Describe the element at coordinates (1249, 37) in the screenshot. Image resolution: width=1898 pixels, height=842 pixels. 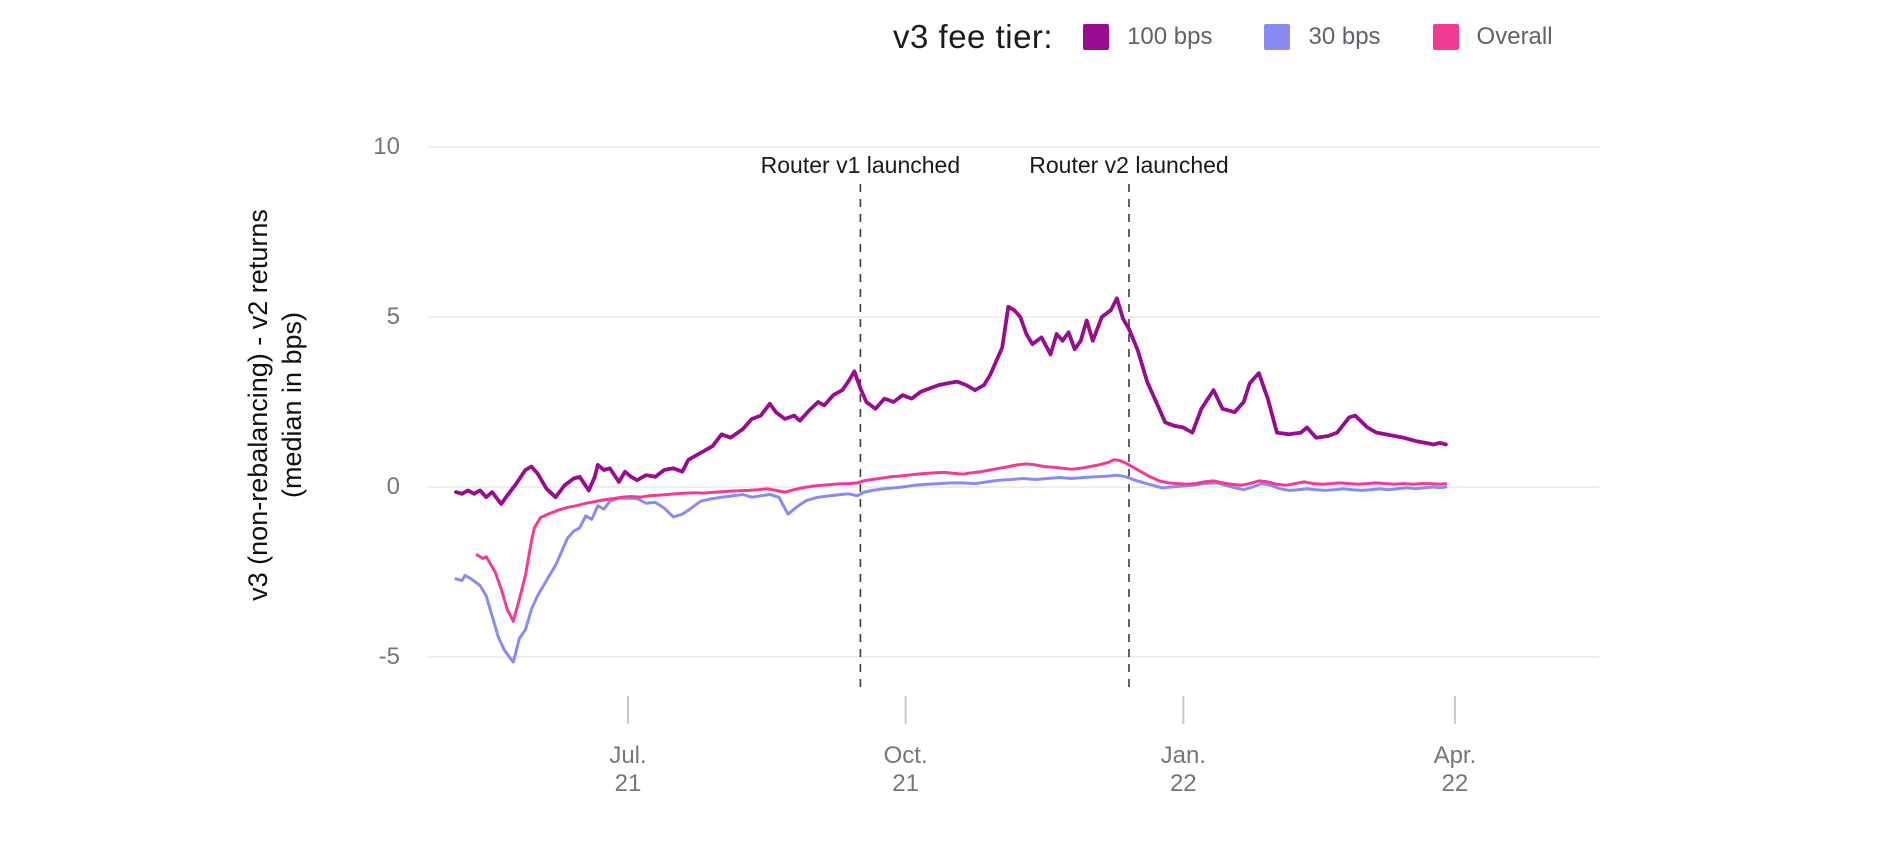
I see `chart-legend: v3 fee tier: 100 bps 30 bps Overall` at that location.